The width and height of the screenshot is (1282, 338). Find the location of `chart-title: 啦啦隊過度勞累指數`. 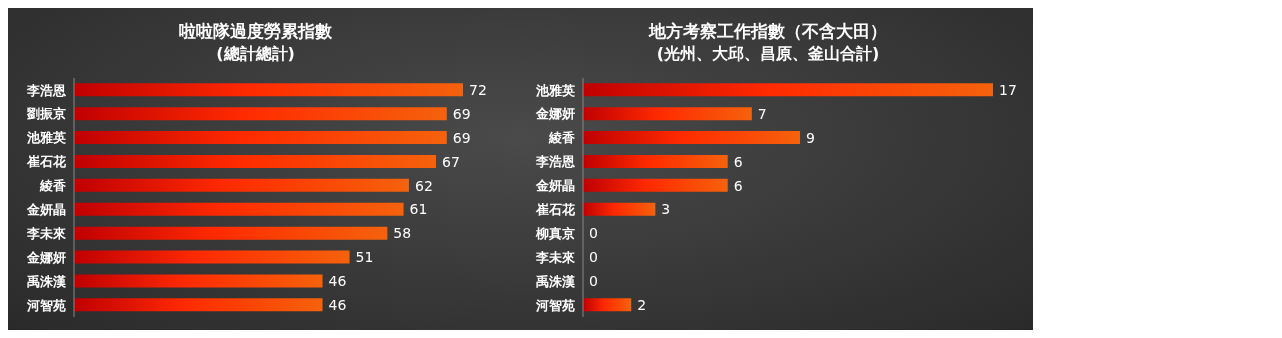

chart-title: 啦啦隊過度勞累指數 is located at coordinates (255, 31).